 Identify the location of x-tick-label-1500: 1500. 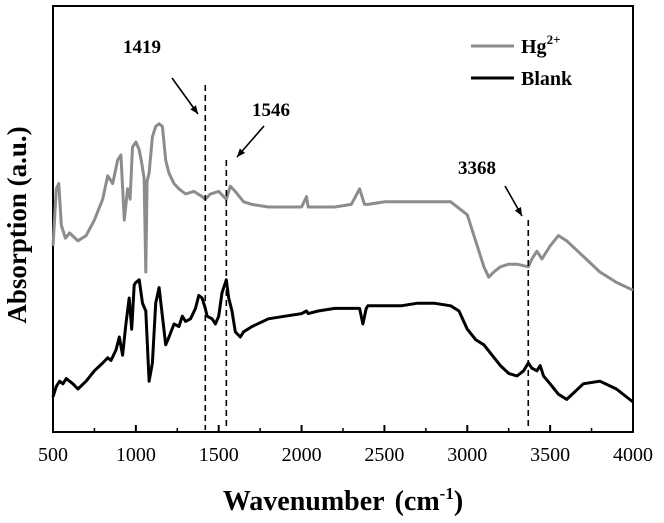
(219, 455).